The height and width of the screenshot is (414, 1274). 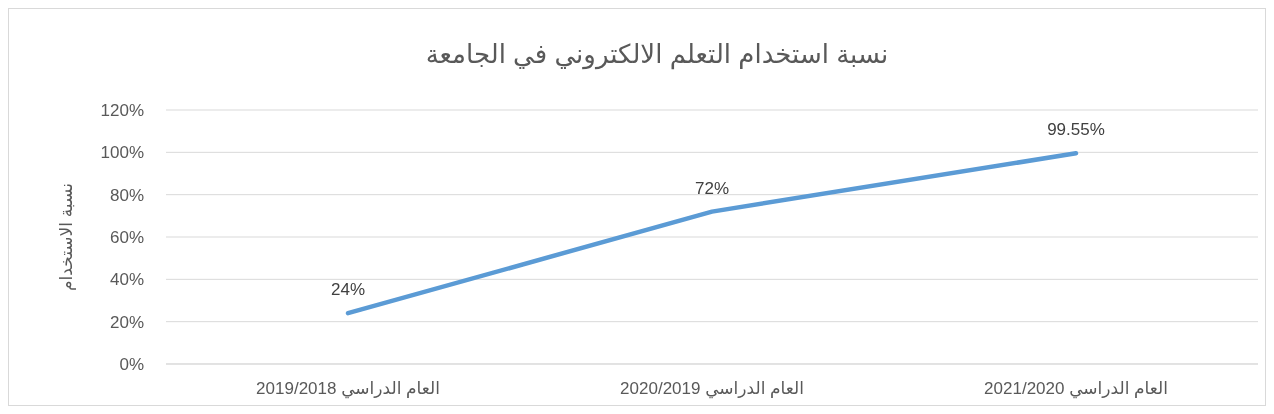 What do you see at coordinates (131, 364) in the screenshot?
I see `y-tick-label: 0%` at bounding box center [131, 364].